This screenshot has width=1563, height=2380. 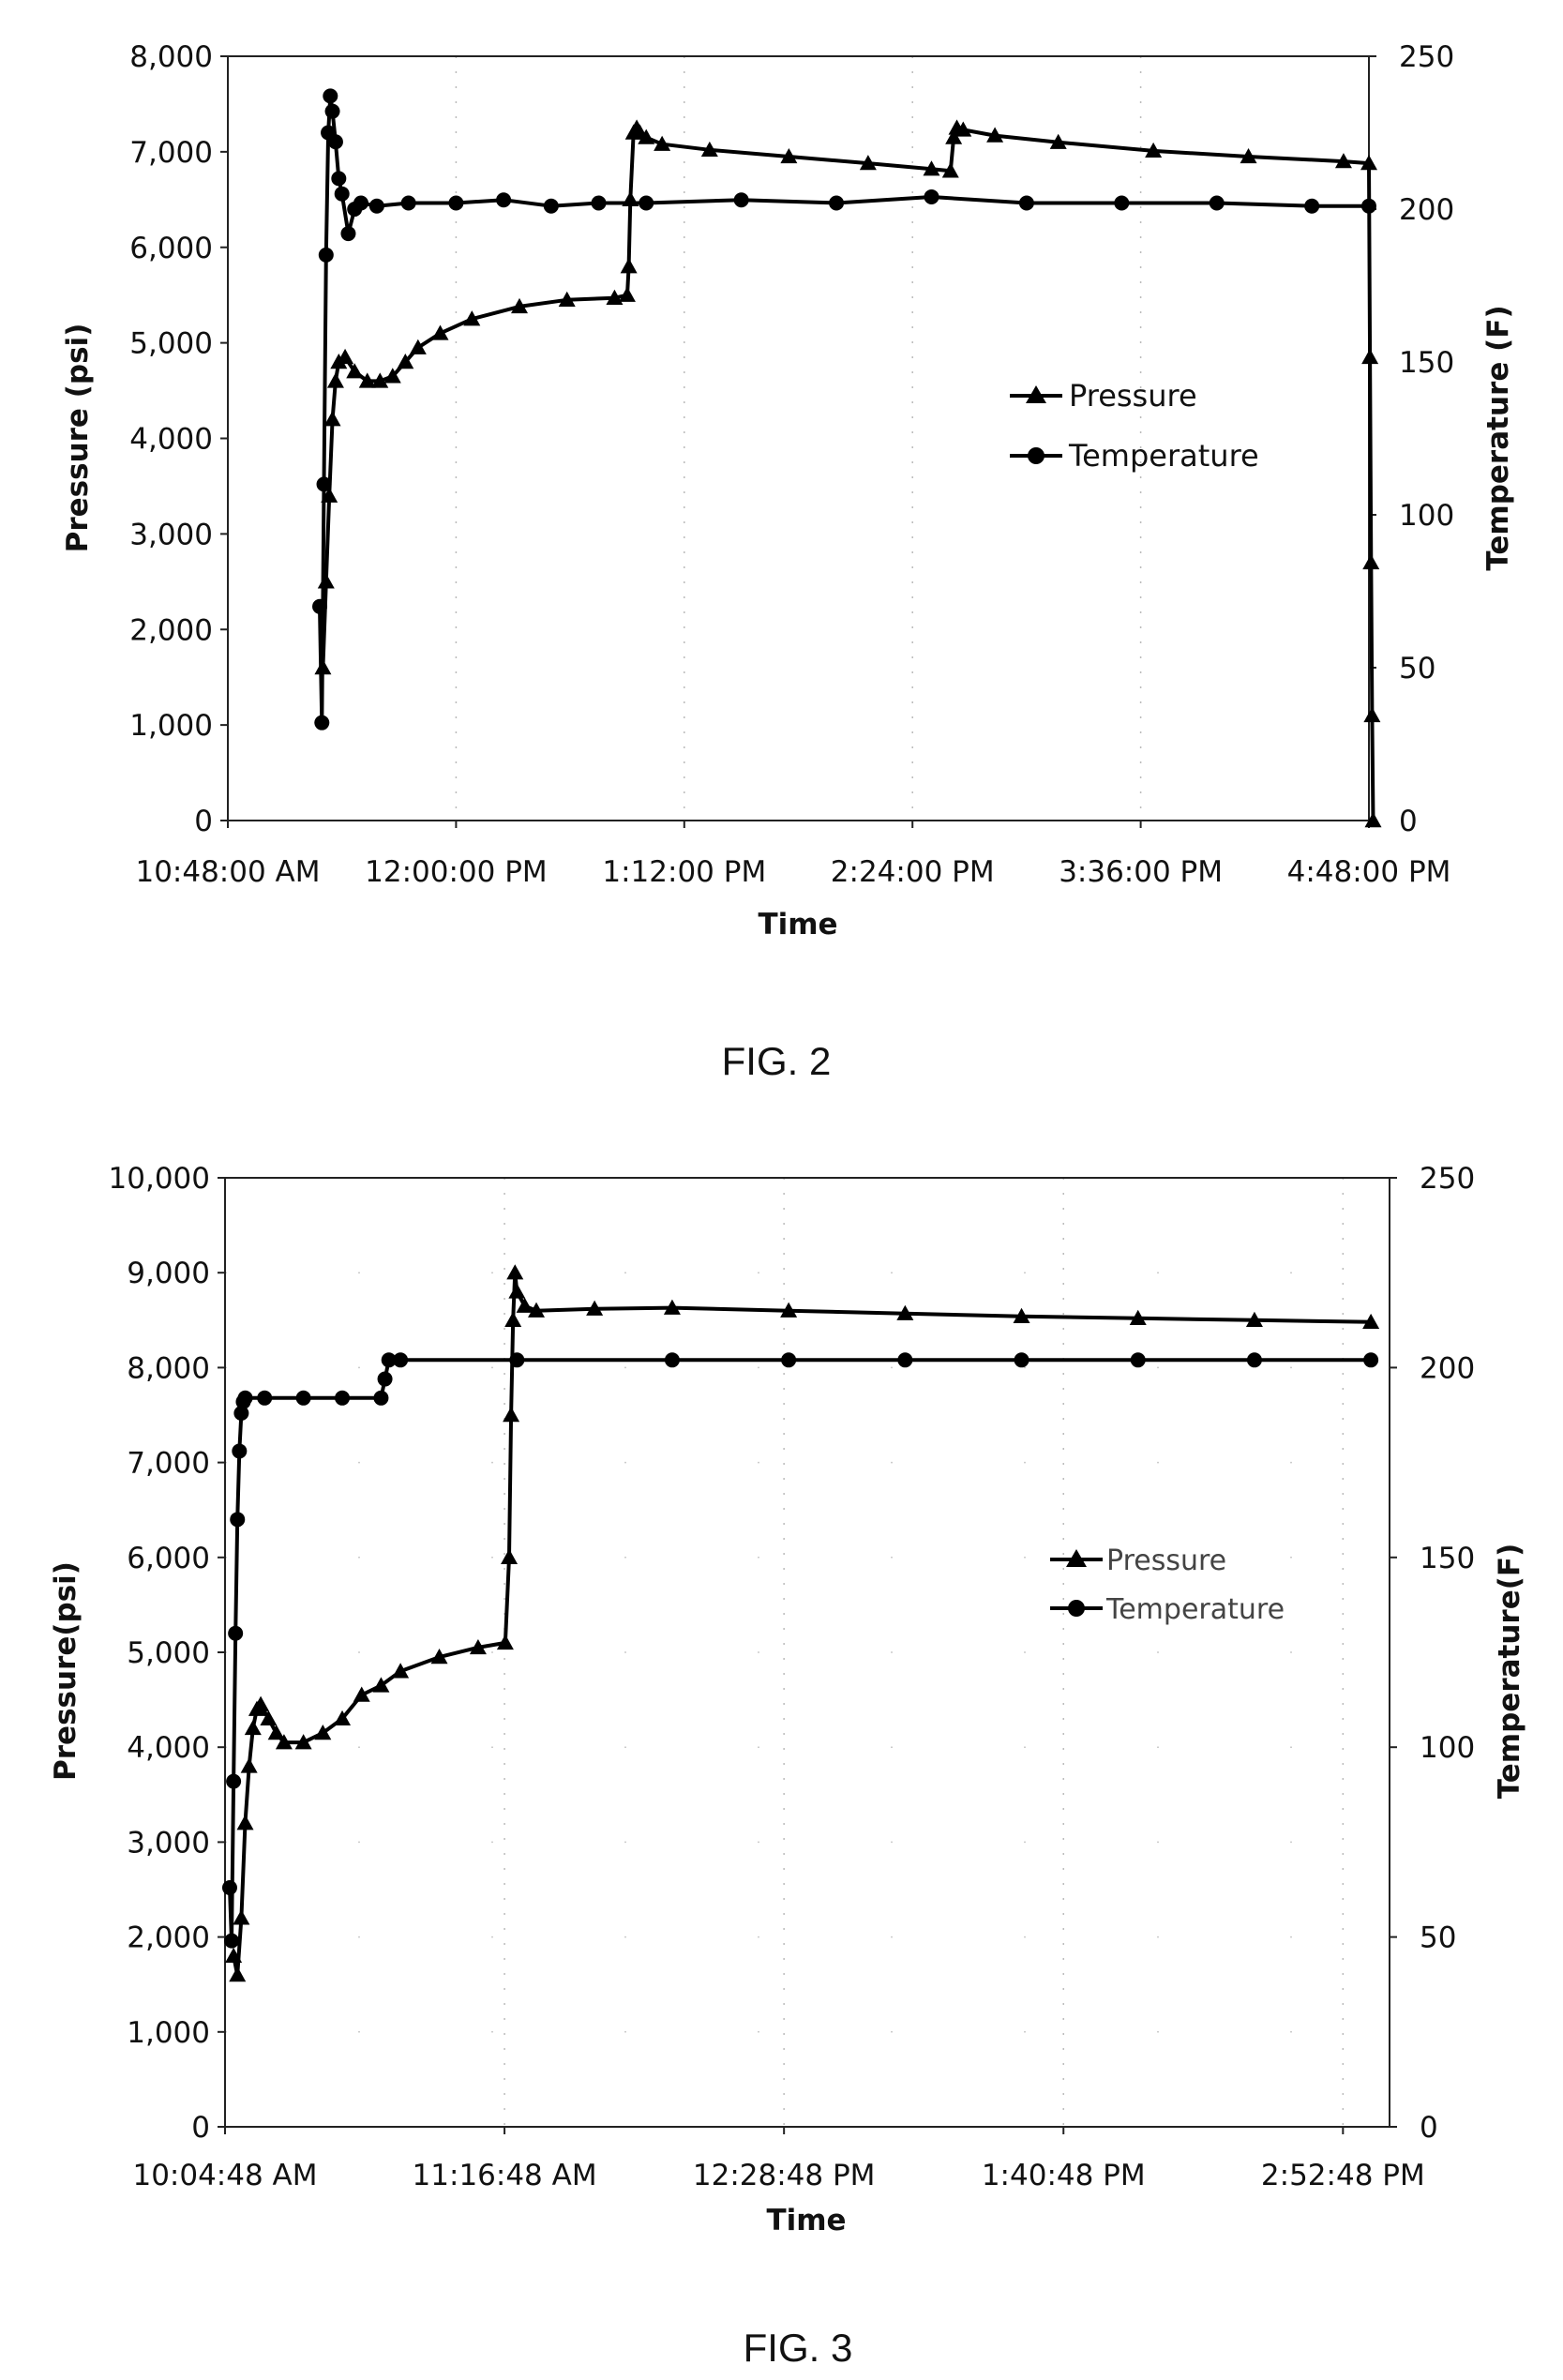 What do you see at coordinates (1448, 1558) in the screenshot?
I see `y2-tick-label: 150` at bounding box center [1448, 1558].